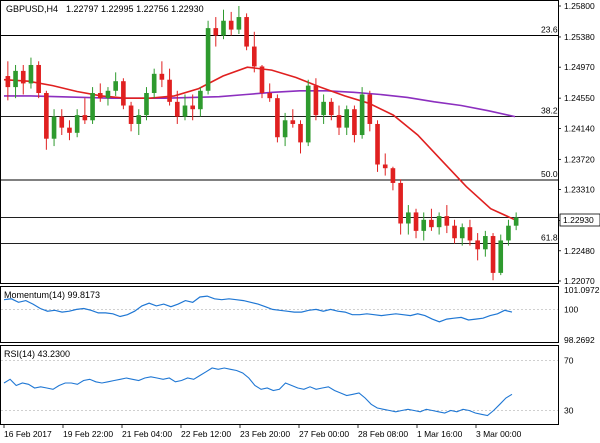 This screenshot has width=600, height=443. I want to click on price-tick-label: 1.24140, so click(579, 128).